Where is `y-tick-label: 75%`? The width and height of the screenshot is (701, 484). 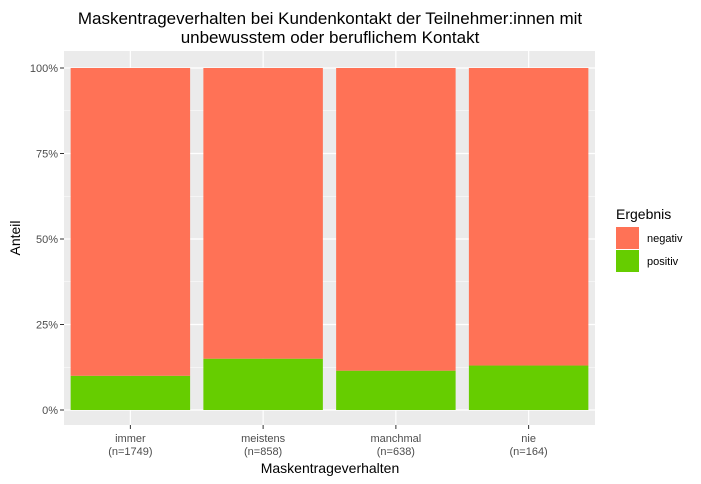
y-tick-label: 75% is located at coordinates (47, 155).